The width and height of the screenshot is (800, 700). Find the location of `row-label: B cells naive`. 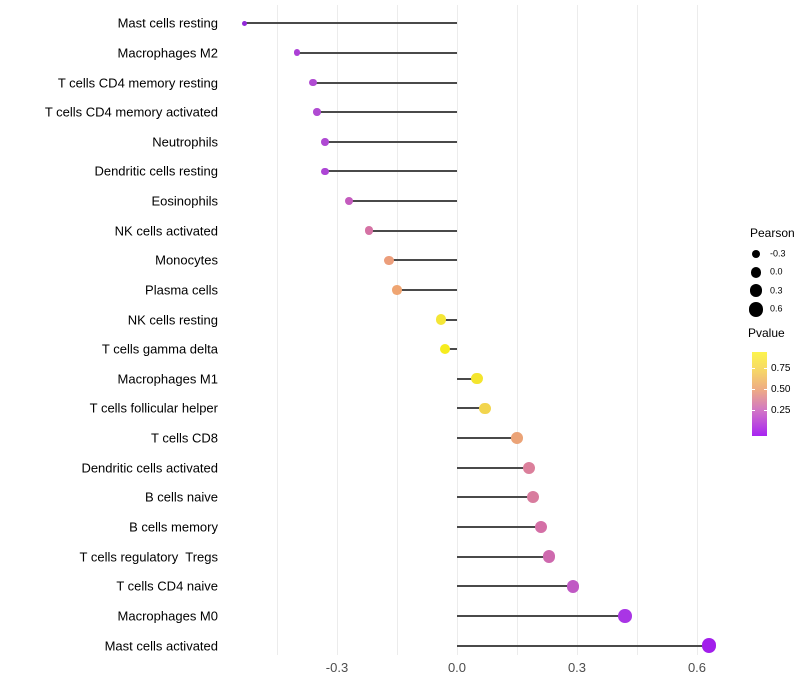

row-label: B cells naive is located at coordinates (181, 497).